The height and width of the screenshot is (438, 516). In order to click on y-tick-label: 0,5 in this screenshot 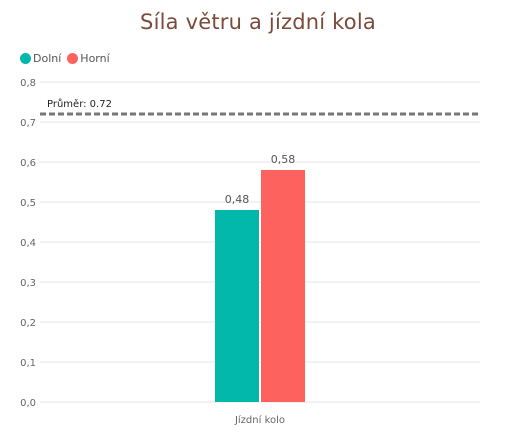, I will do `click(28, 203)`.